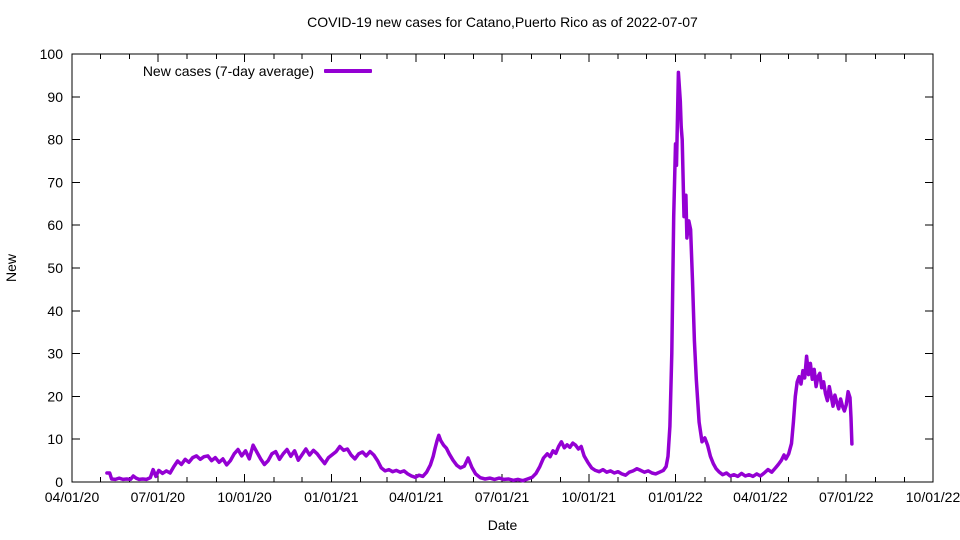  I want to click on x-tick-label: 10/01/21, so click(589, 497).